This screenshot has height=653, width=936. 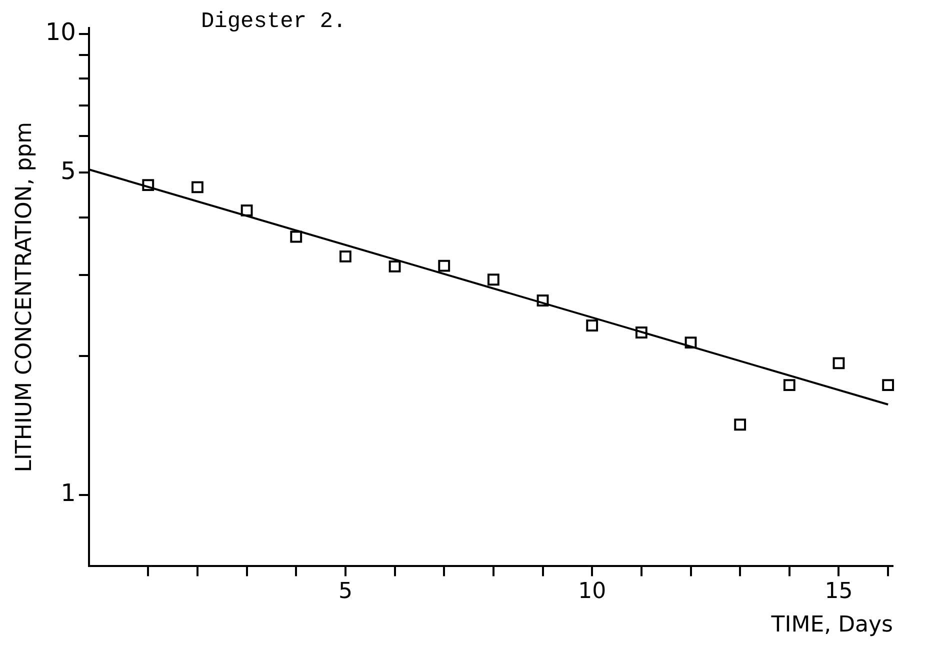 I want to click on y-tick-label: 1, so click(x=68, y=493).